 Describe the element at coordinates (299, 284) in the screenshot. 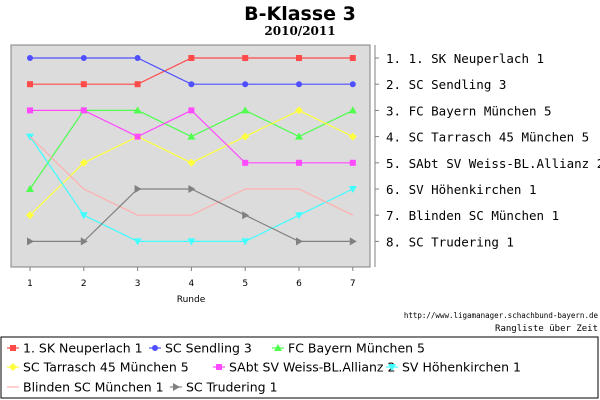

I see `x-tick-label: 6` at that location.